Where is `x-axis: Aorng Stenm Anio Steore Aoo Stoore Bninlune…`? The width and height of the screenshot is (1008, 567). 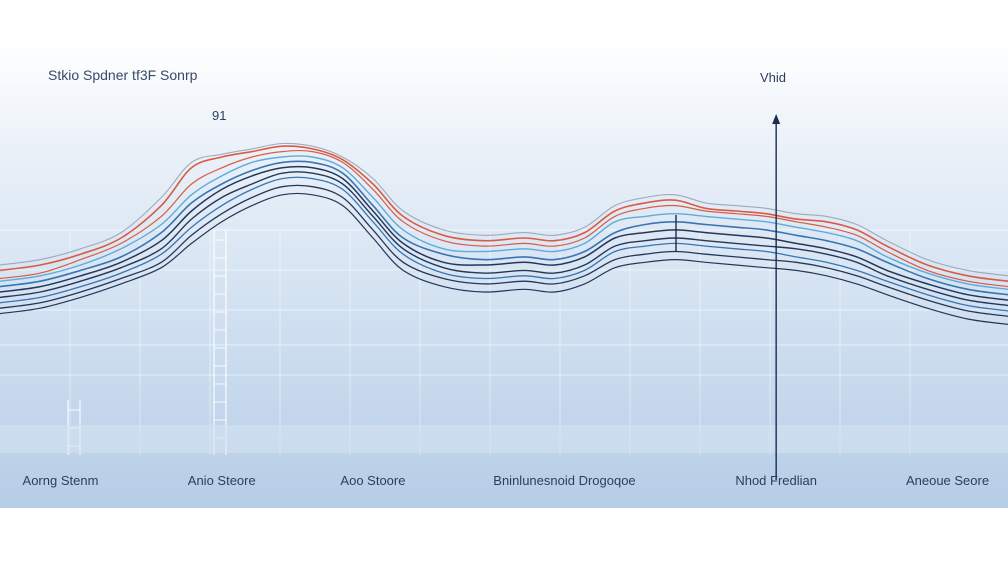 x-axis: Aorng Stenm Anio Steore Aoo Stoore Bninlune… is located at coordinates (506, 480).